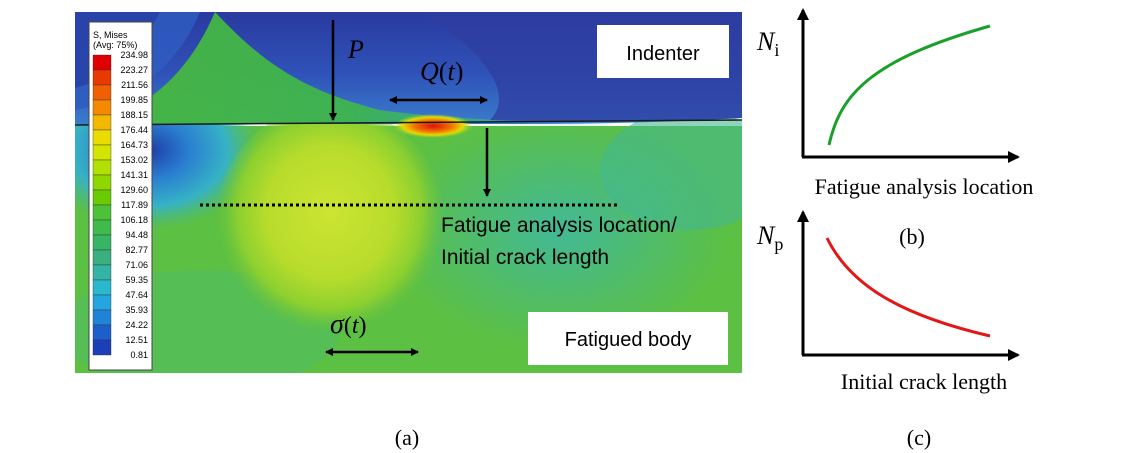 The height and width of the screenshot is (453, 1143). Describe the element at coordinates (136, 310) in the screenshot. I see `legend-value: 35.93` at that location.